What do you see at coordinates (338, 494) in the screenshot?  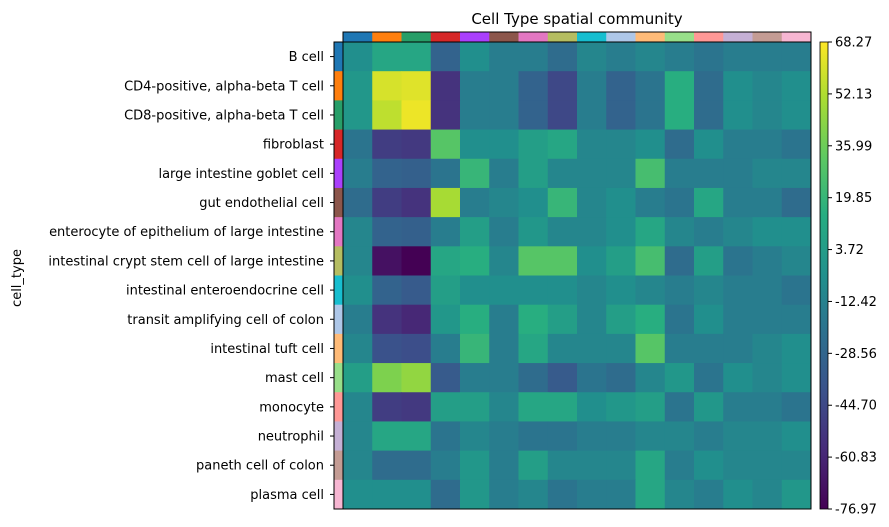 I see `row-color-swatch` at bounding box center [338, 494].